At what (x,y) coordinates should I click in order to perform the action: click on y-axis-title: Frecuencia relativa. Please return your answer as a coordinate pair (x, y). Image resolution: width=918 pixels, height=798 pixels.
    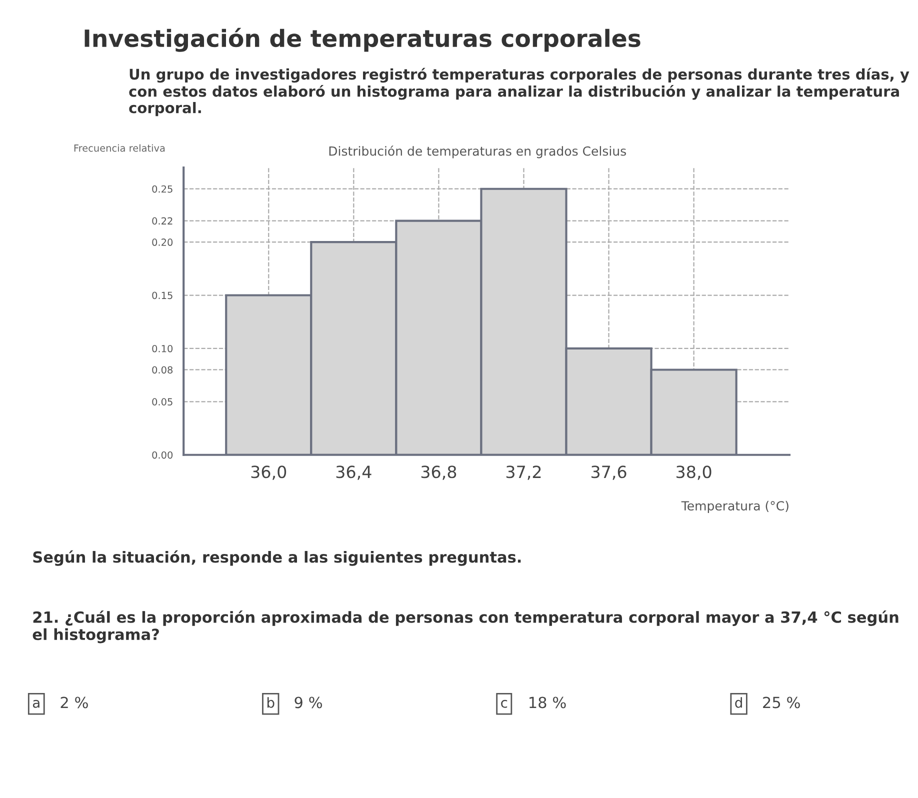
    Looking at the image, I should click on (119, 148).